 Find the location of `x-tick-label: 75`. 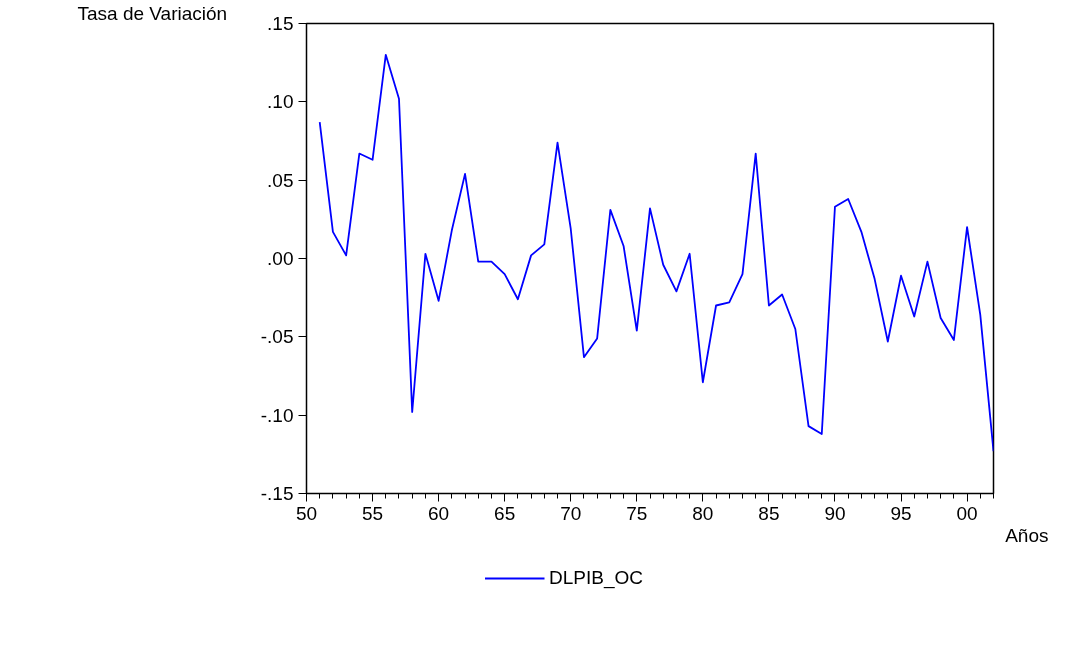

x-tick-label: 75 is located at coordinates (637, 513).